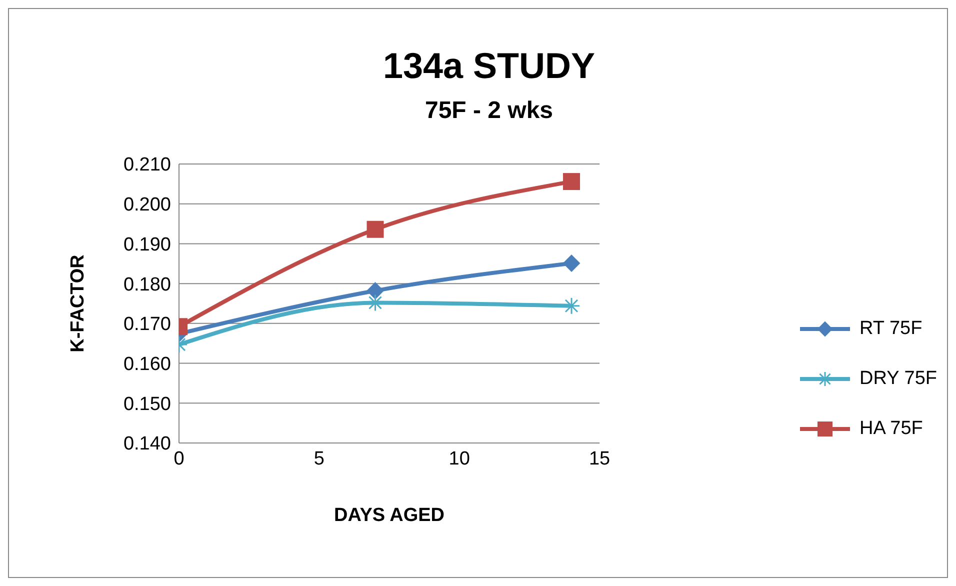  Describe the element at coordinates (891, 329) in the screenshot. I see `legend-label: RT 75F` at that location.